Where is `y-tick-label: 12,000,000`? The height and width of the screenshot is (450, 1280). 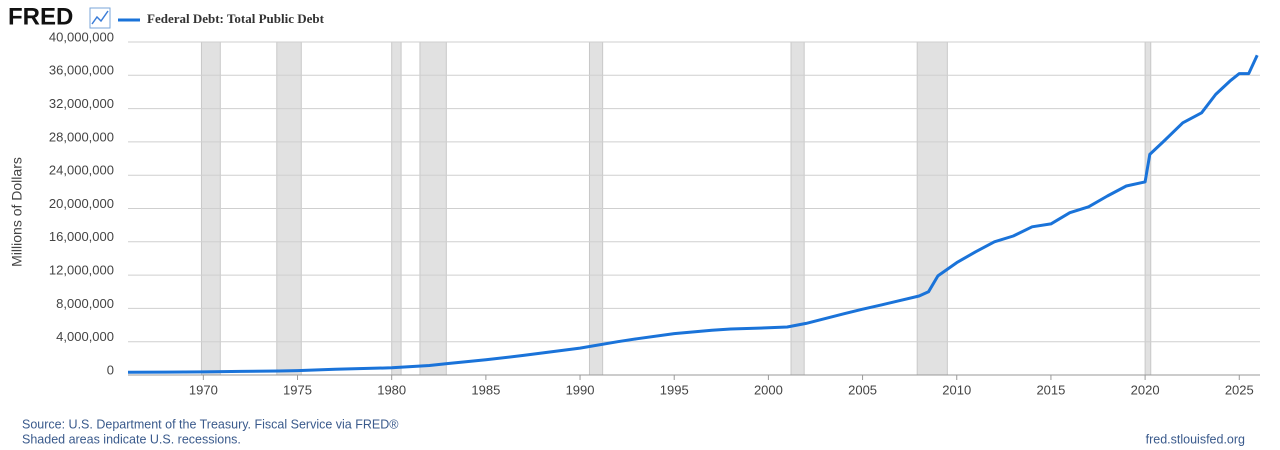 y-tick-label: 12,000,000 is located at coordinates (81, 270).